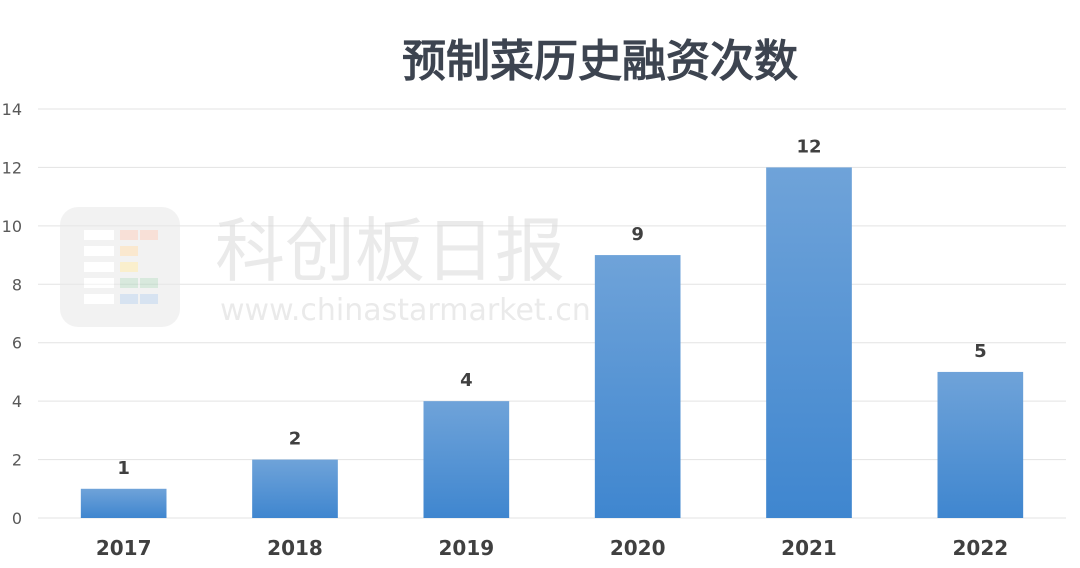 The height and width of the screenshot is (568, 1080). What do you see at coordinates (466, 548) in the screenshot?
I see `x-tick-label-2019: 2019` at bounding box center [466, 548].